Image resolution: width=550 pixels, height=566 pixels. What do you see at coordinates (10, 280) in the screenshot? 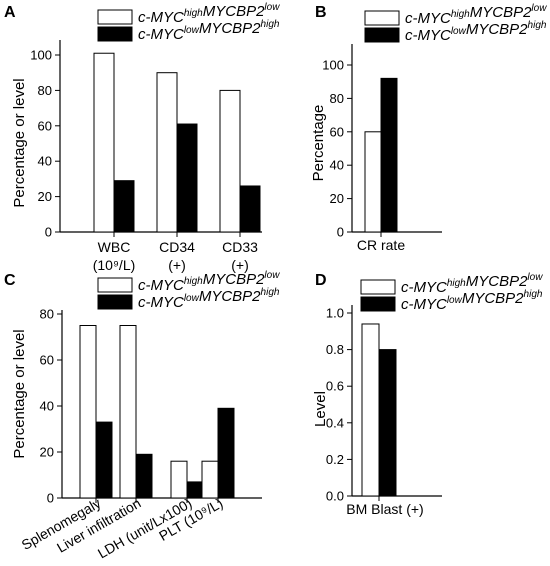
I see `panel-letter: C` at bounding box center [10, 280].